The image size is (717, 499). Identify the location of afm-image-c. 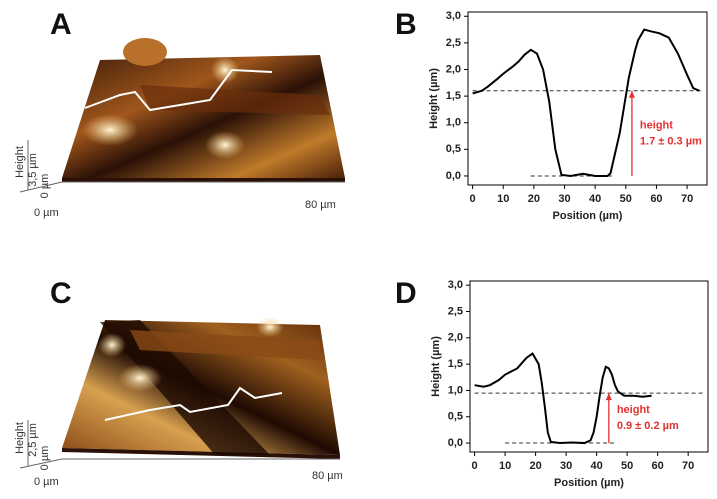
(179, 393).